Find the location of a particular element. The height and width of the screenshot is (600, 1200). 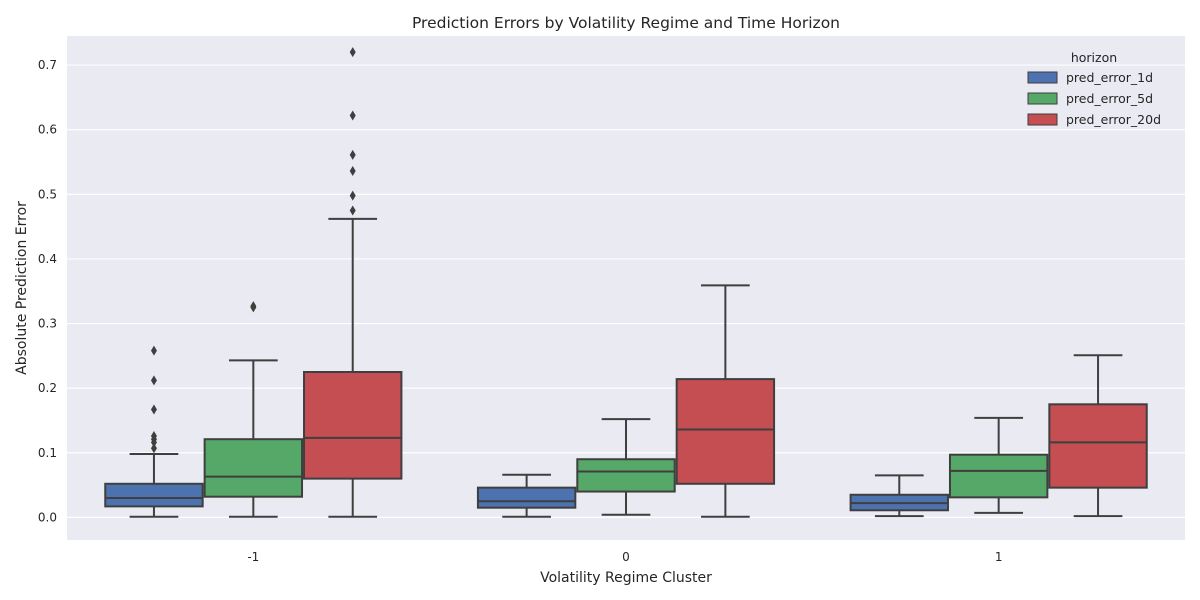

y-axis-label: Absolute Prediction Error is located at coordinates (22, 288).